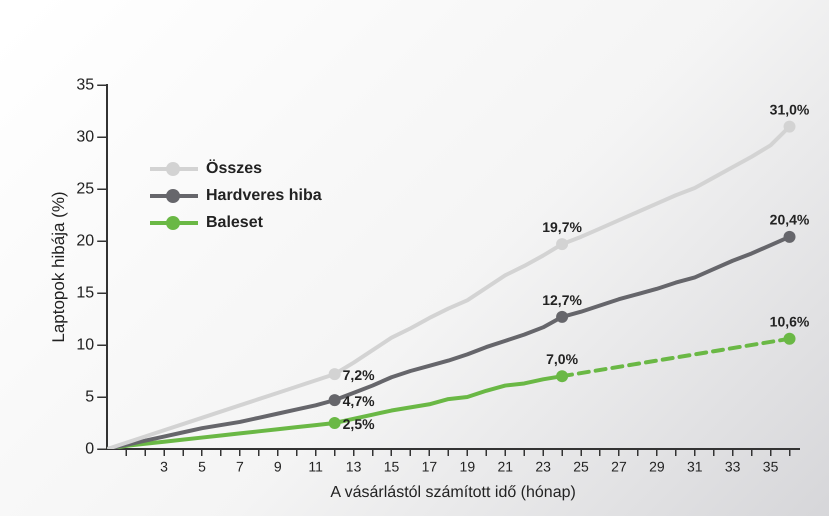 This screenshot has height=516, width=829. I want to click on data-label: 19,7%, so click(562, 226).